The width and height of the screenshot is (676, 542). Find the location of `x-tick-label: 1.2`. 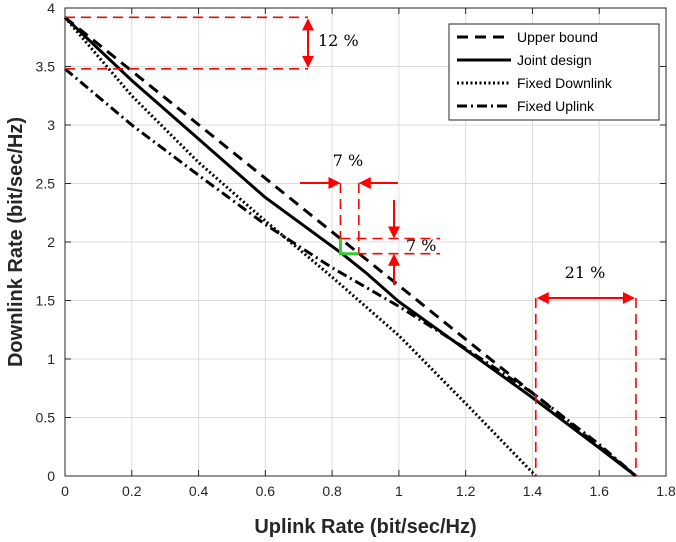

x-tick-label: 1.2 is located at coordinates (466, 491).